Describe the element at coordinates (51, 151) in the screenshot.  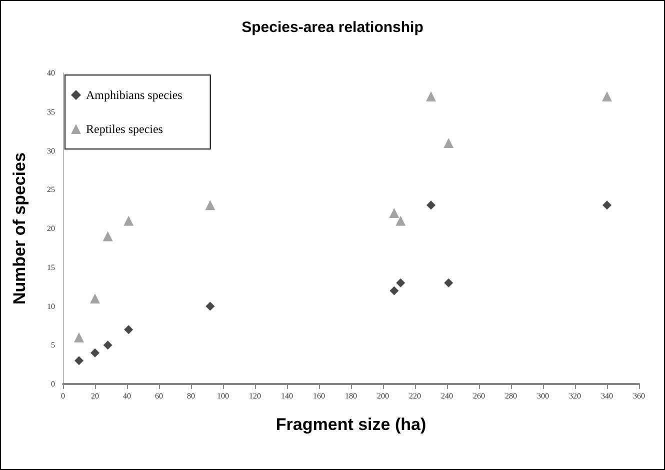
I see `y-tick-label: 30` at that location.